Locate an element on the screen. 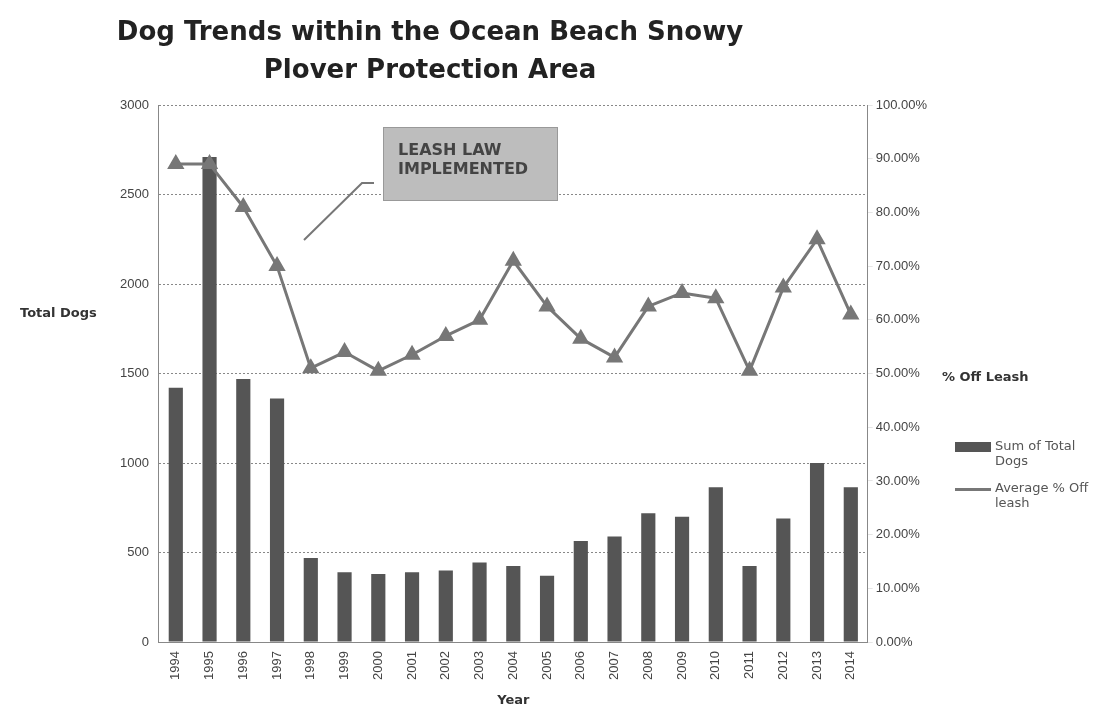 This screenshot has width=1115, height=711. y-tick-label: 500 is located at coordinates (138, 552).